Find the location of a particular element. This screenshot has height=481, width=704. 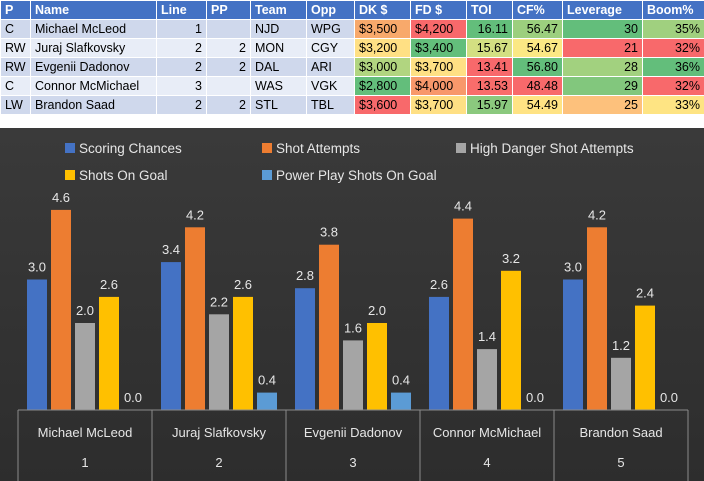

header-dk: DK $ is located at coordinates (382, 10).